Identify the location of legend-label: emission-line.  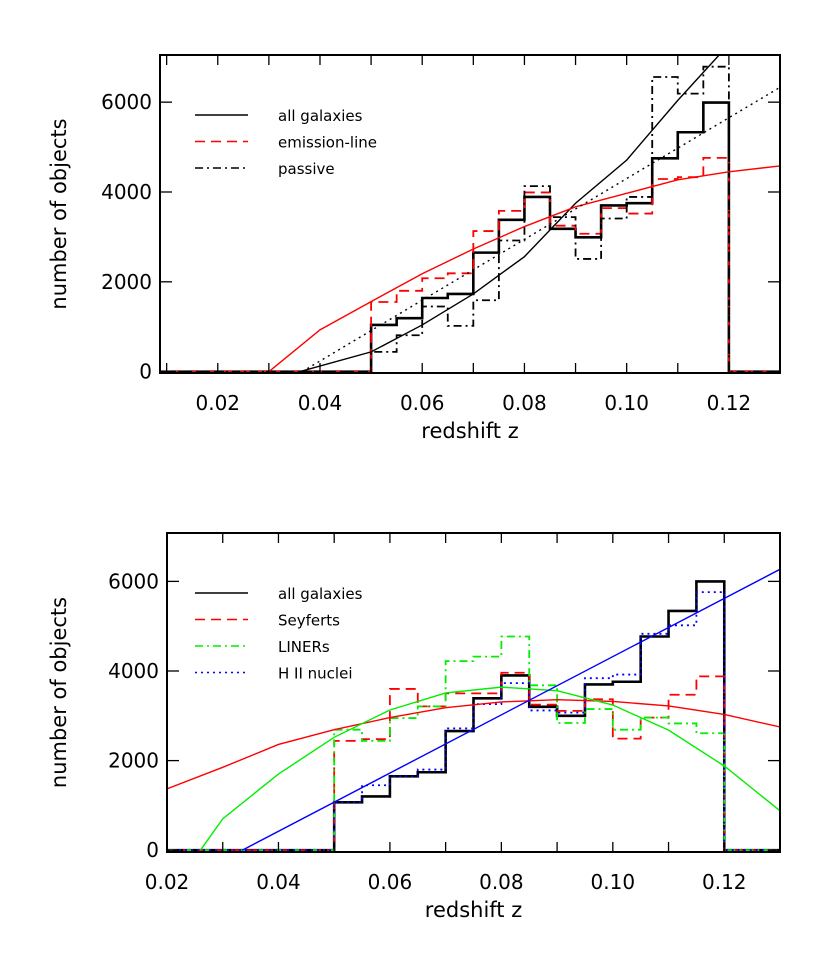
(327, 143).